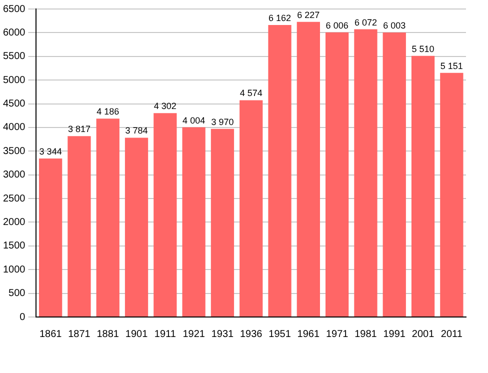  Describe the element at coordinates (165, 106) in the screenshot. I see `data-label: 4 302` at that location.